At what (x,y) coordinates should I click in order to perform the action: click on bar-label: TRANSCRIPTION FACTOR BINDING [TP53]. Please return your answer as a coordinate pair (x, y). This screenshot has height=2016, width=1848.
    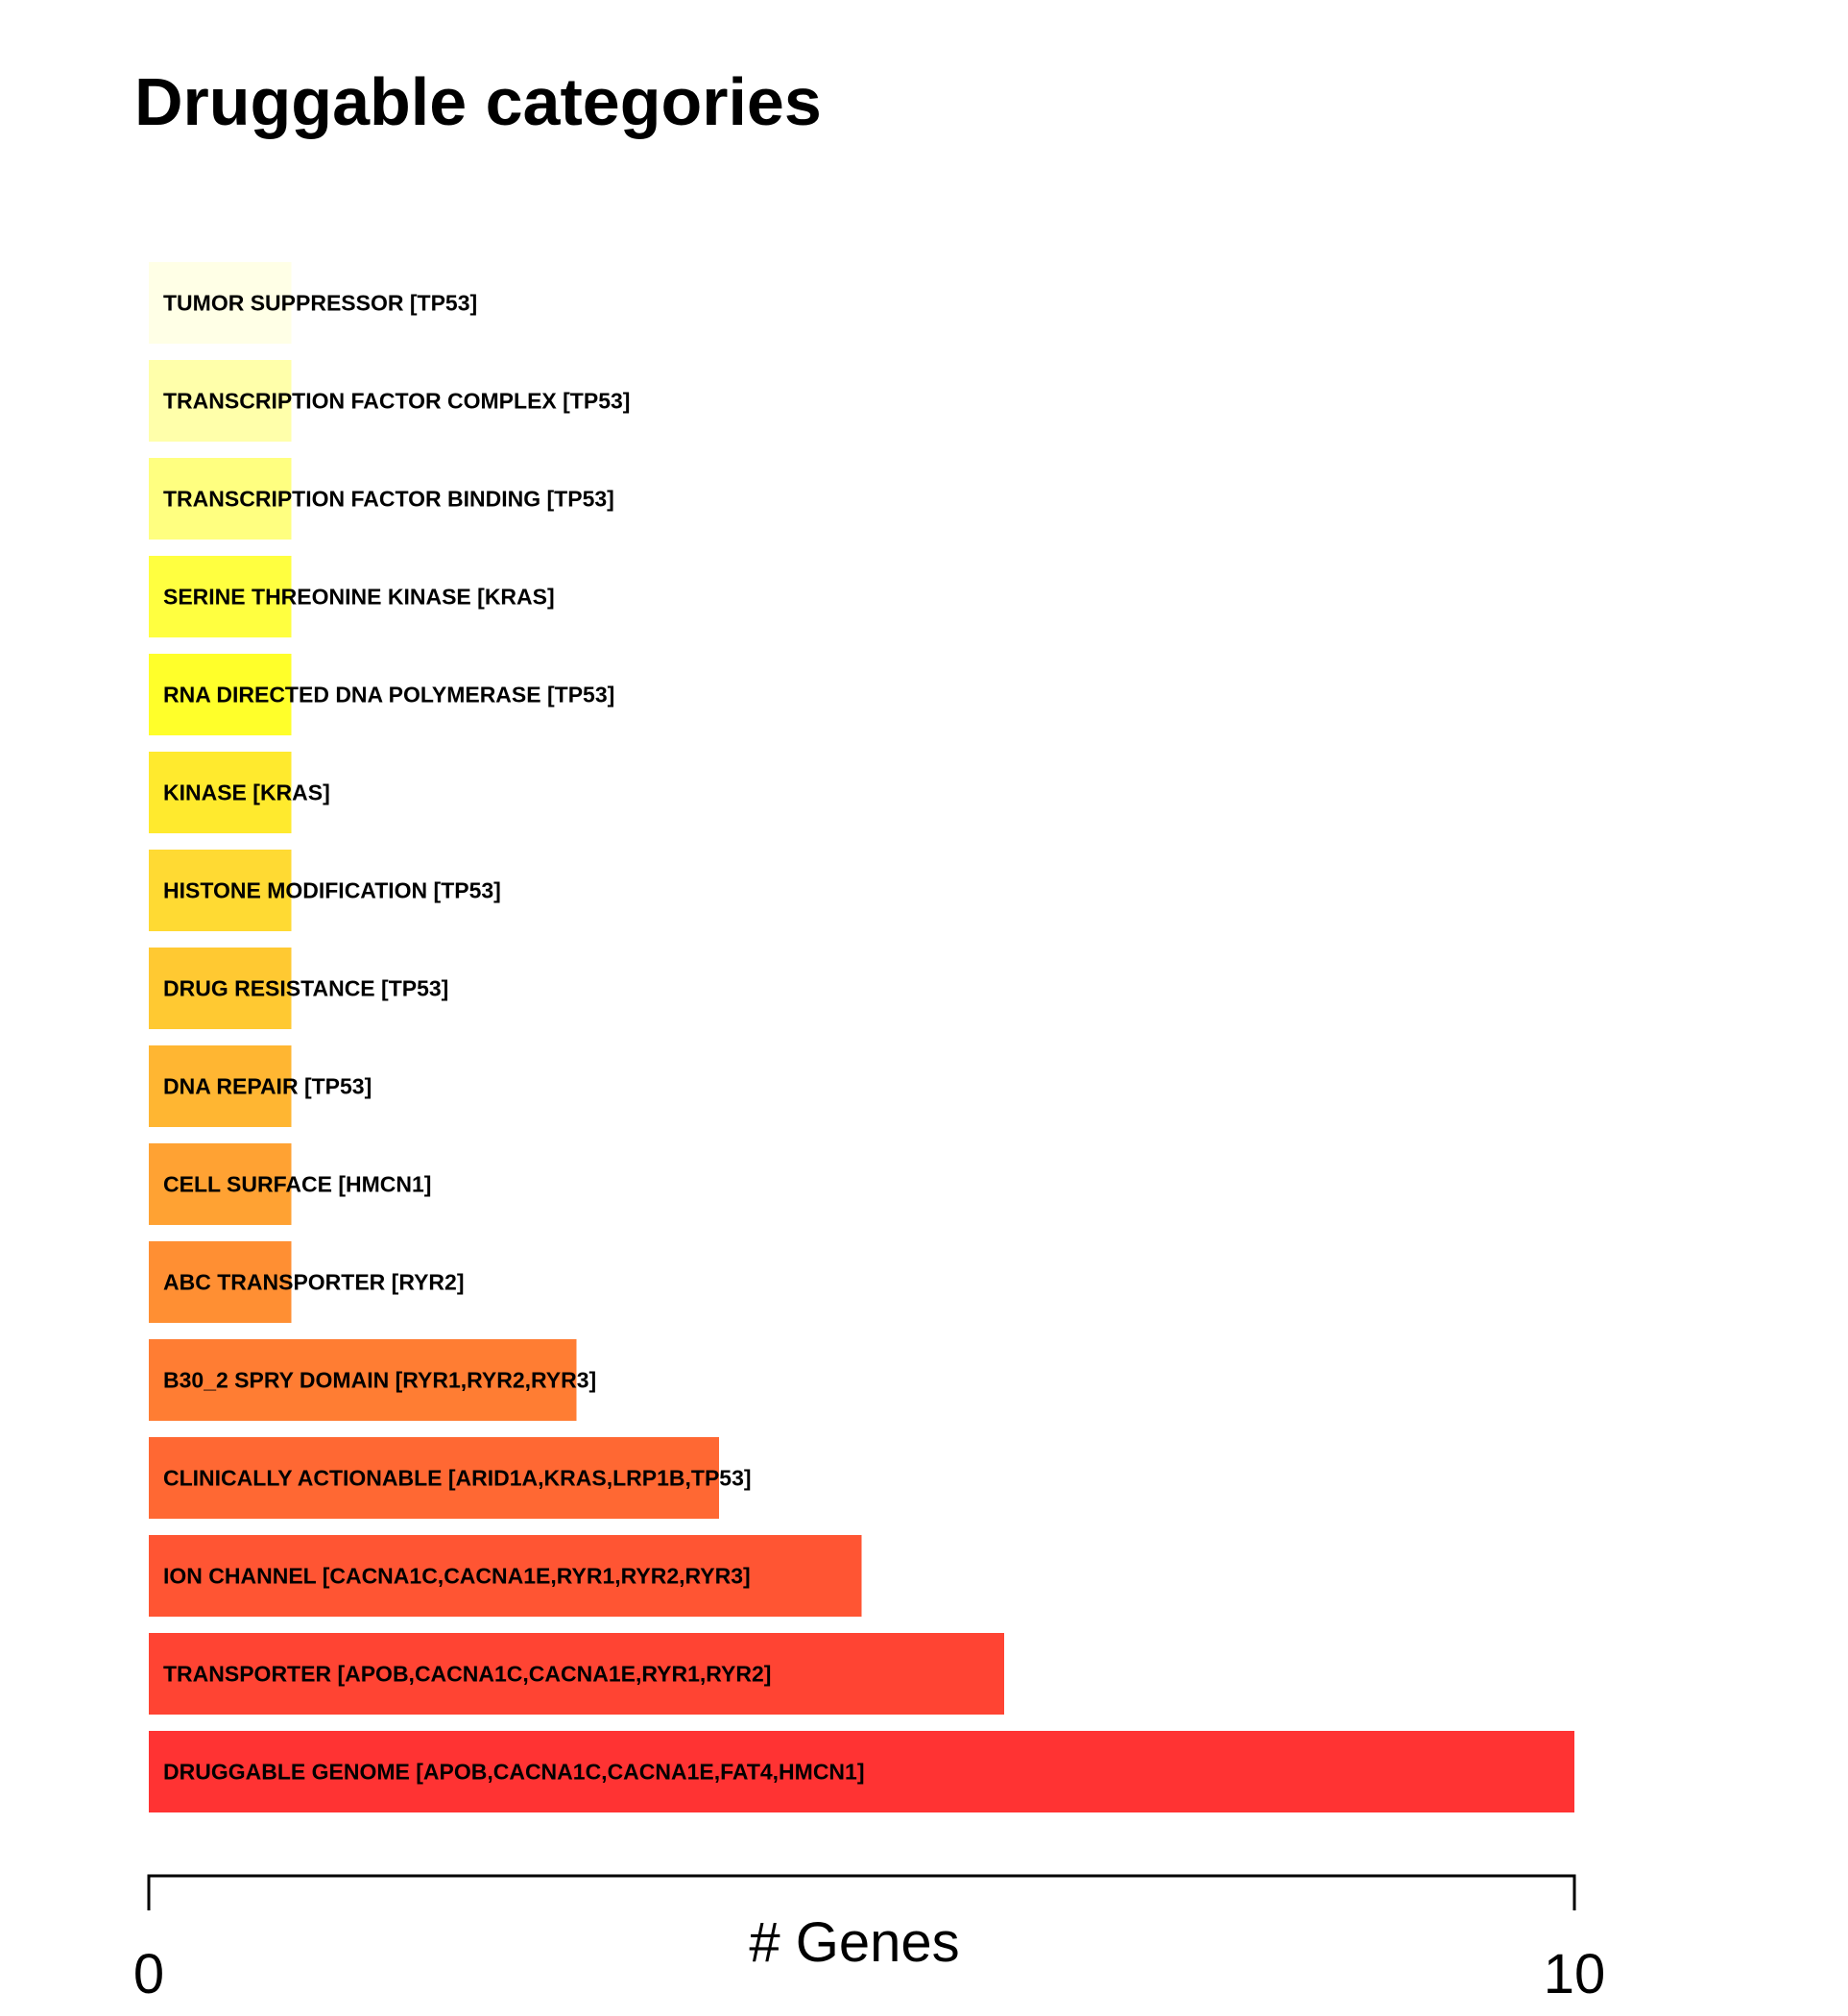
    Looking at the image, I should click on (389, 499).